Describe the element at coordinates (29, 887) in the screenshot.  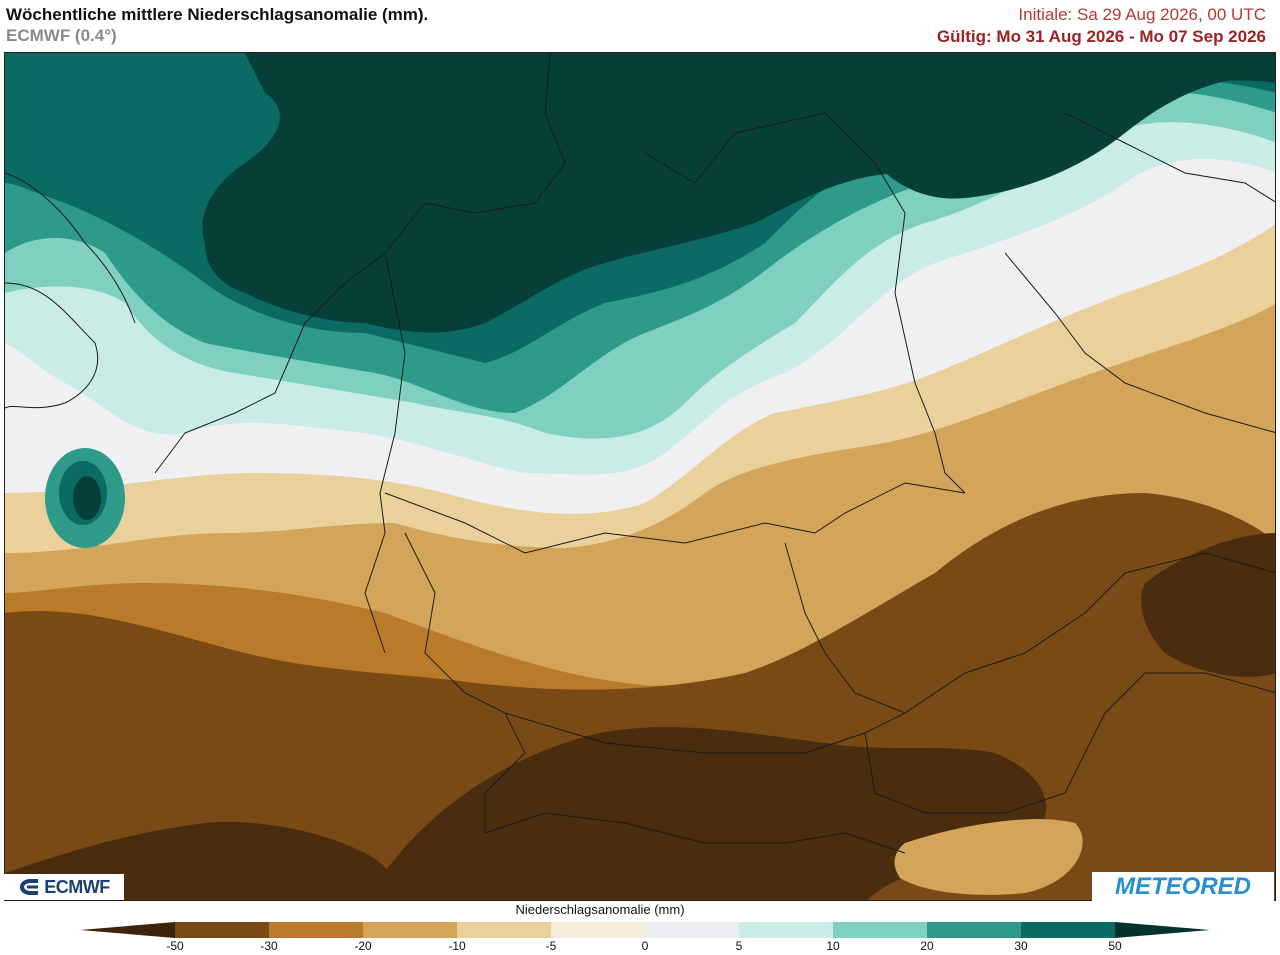
I see `ecmwf-swirl-icon` at that location.